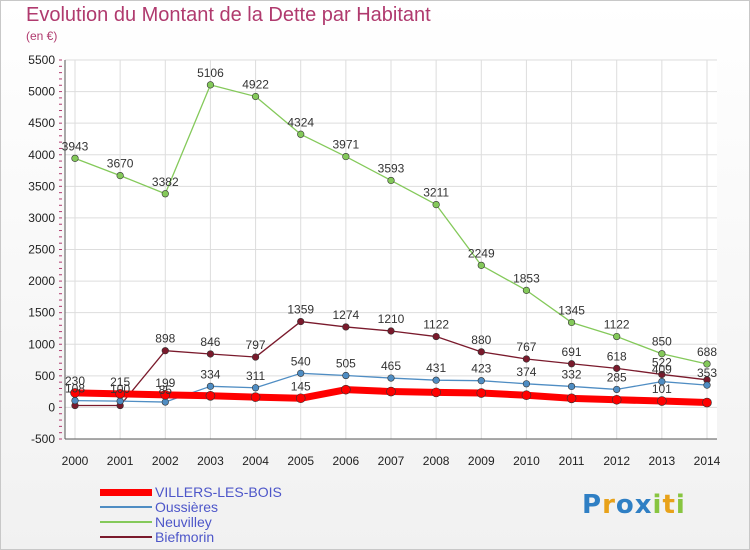 This screenshot has height=550, width=750. What do you see at coordinates (210, 374) in the screenshot?
I see `data-label: 334` at bounding box center [210, 374].